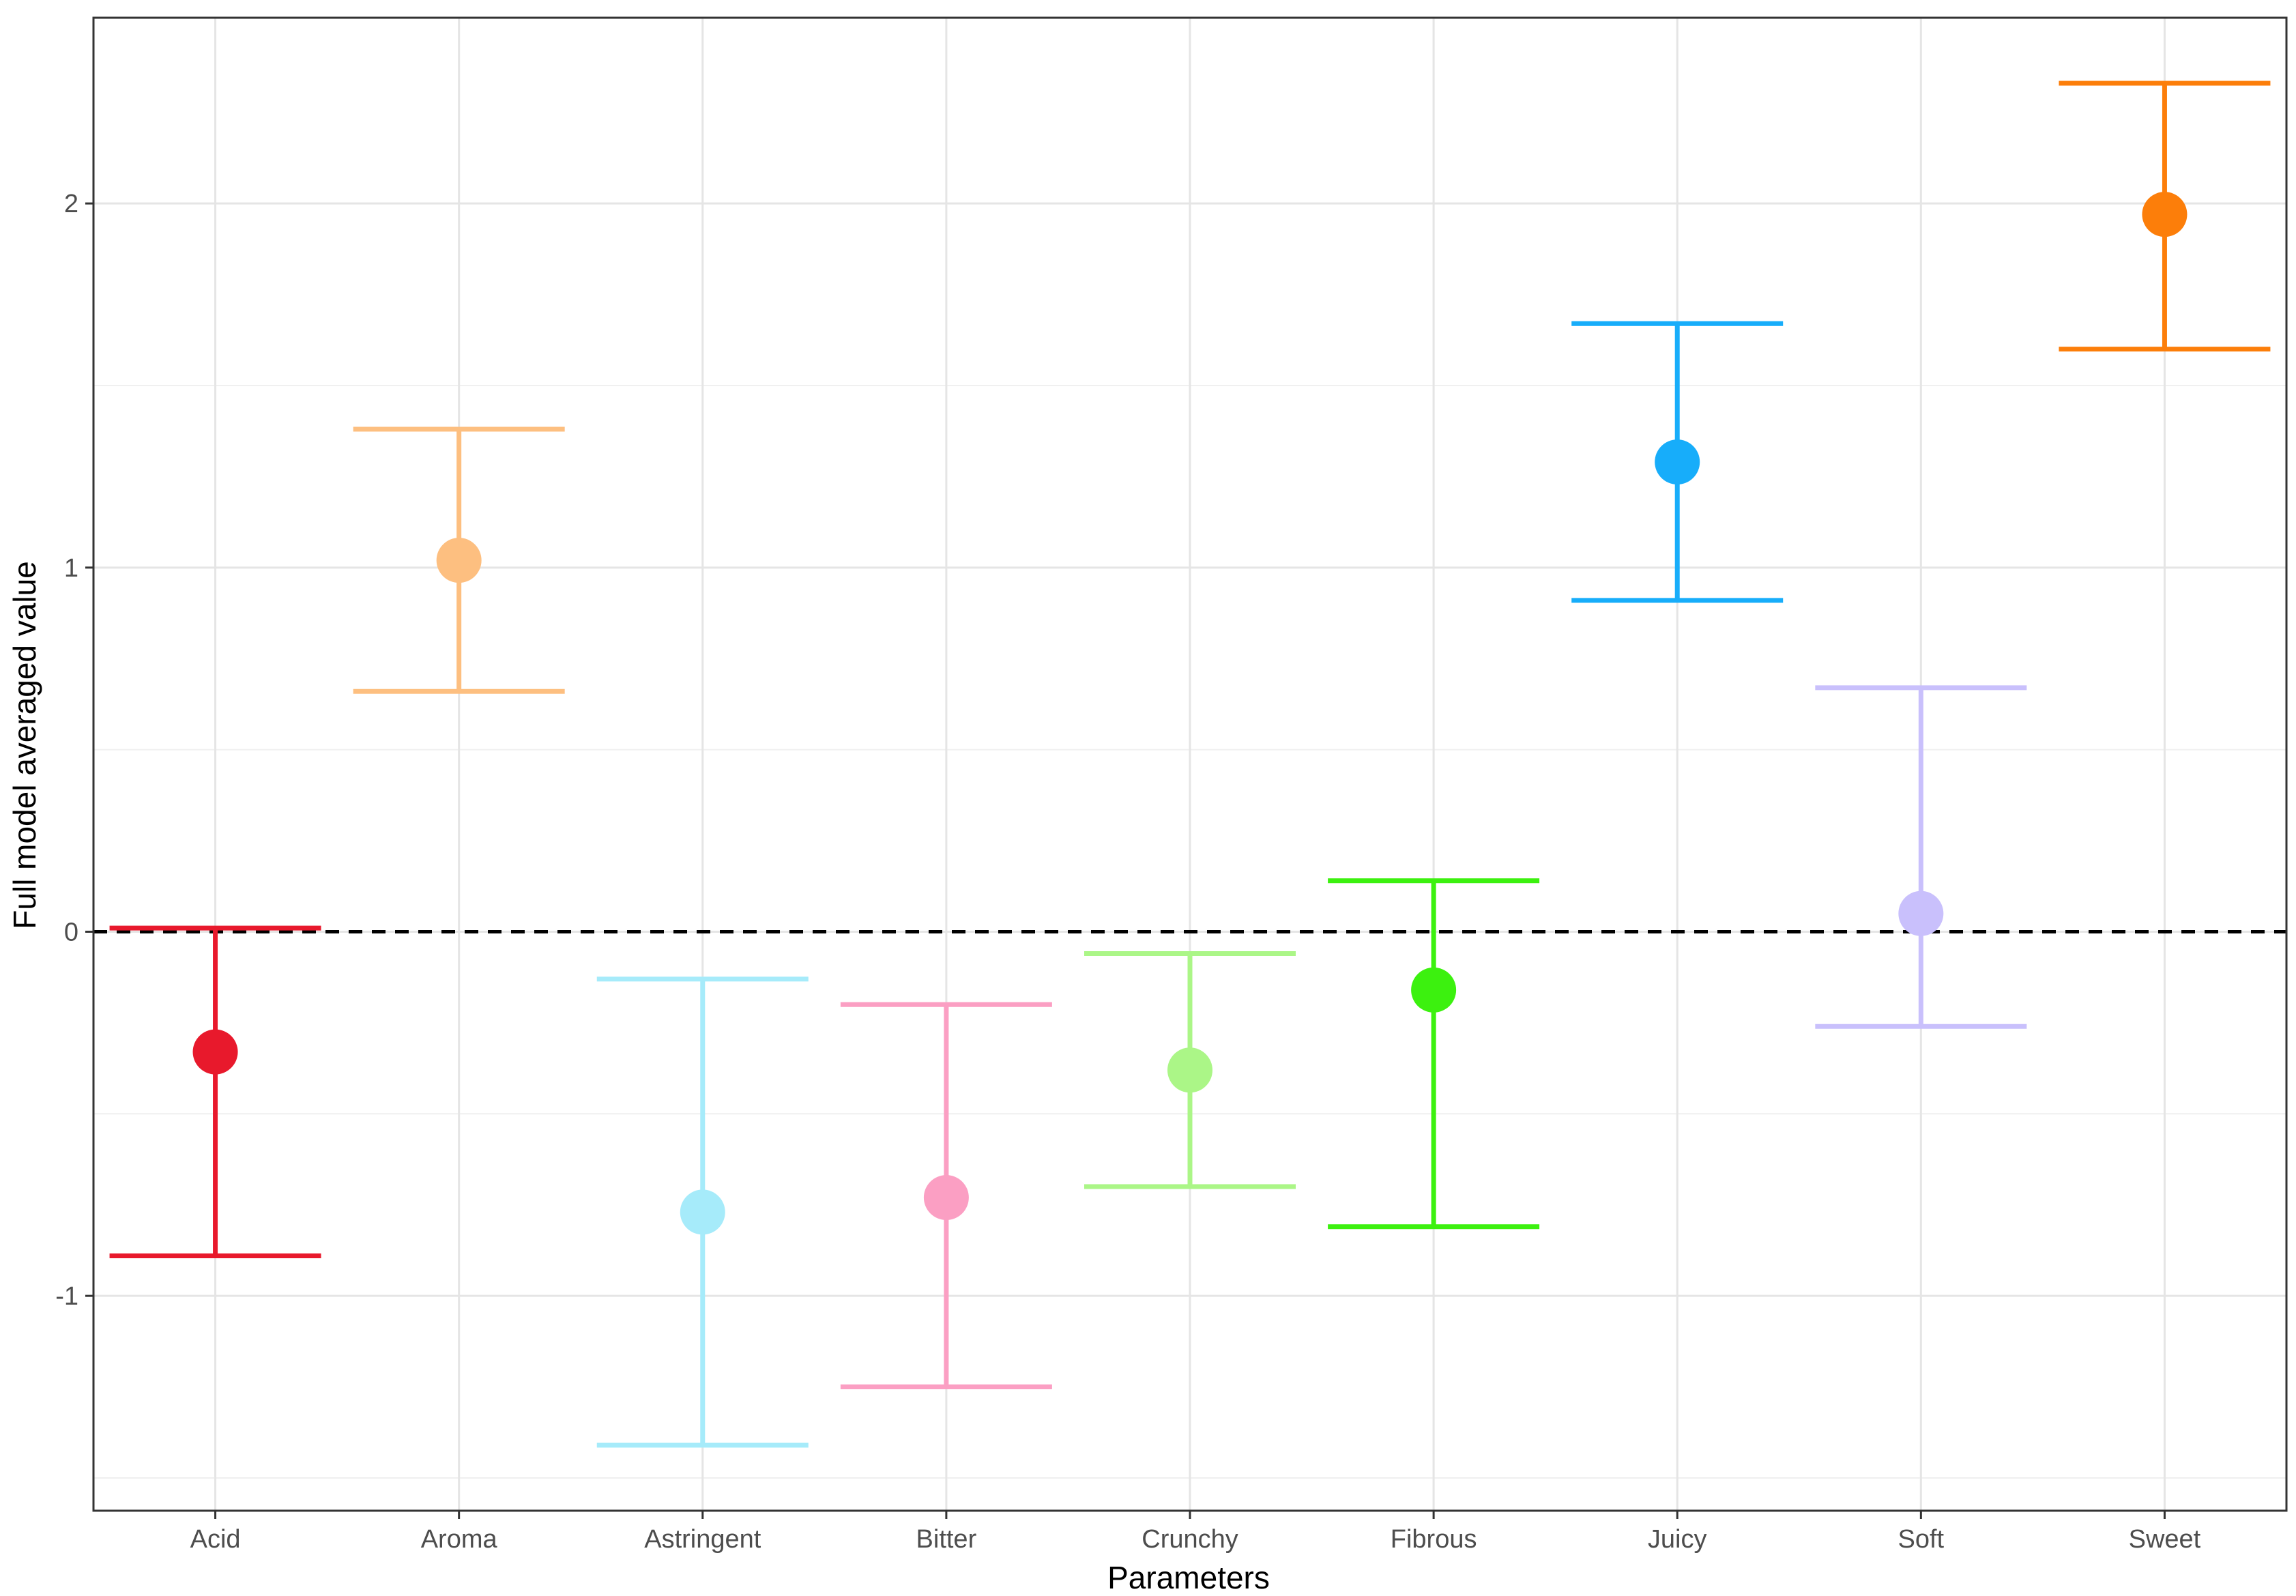 The height and width of the screenshot is (1596, 2296). Describe the element at coordinates (1434, 1054) in the screenshot. I see `errorbar-group-fibrous` at that location.